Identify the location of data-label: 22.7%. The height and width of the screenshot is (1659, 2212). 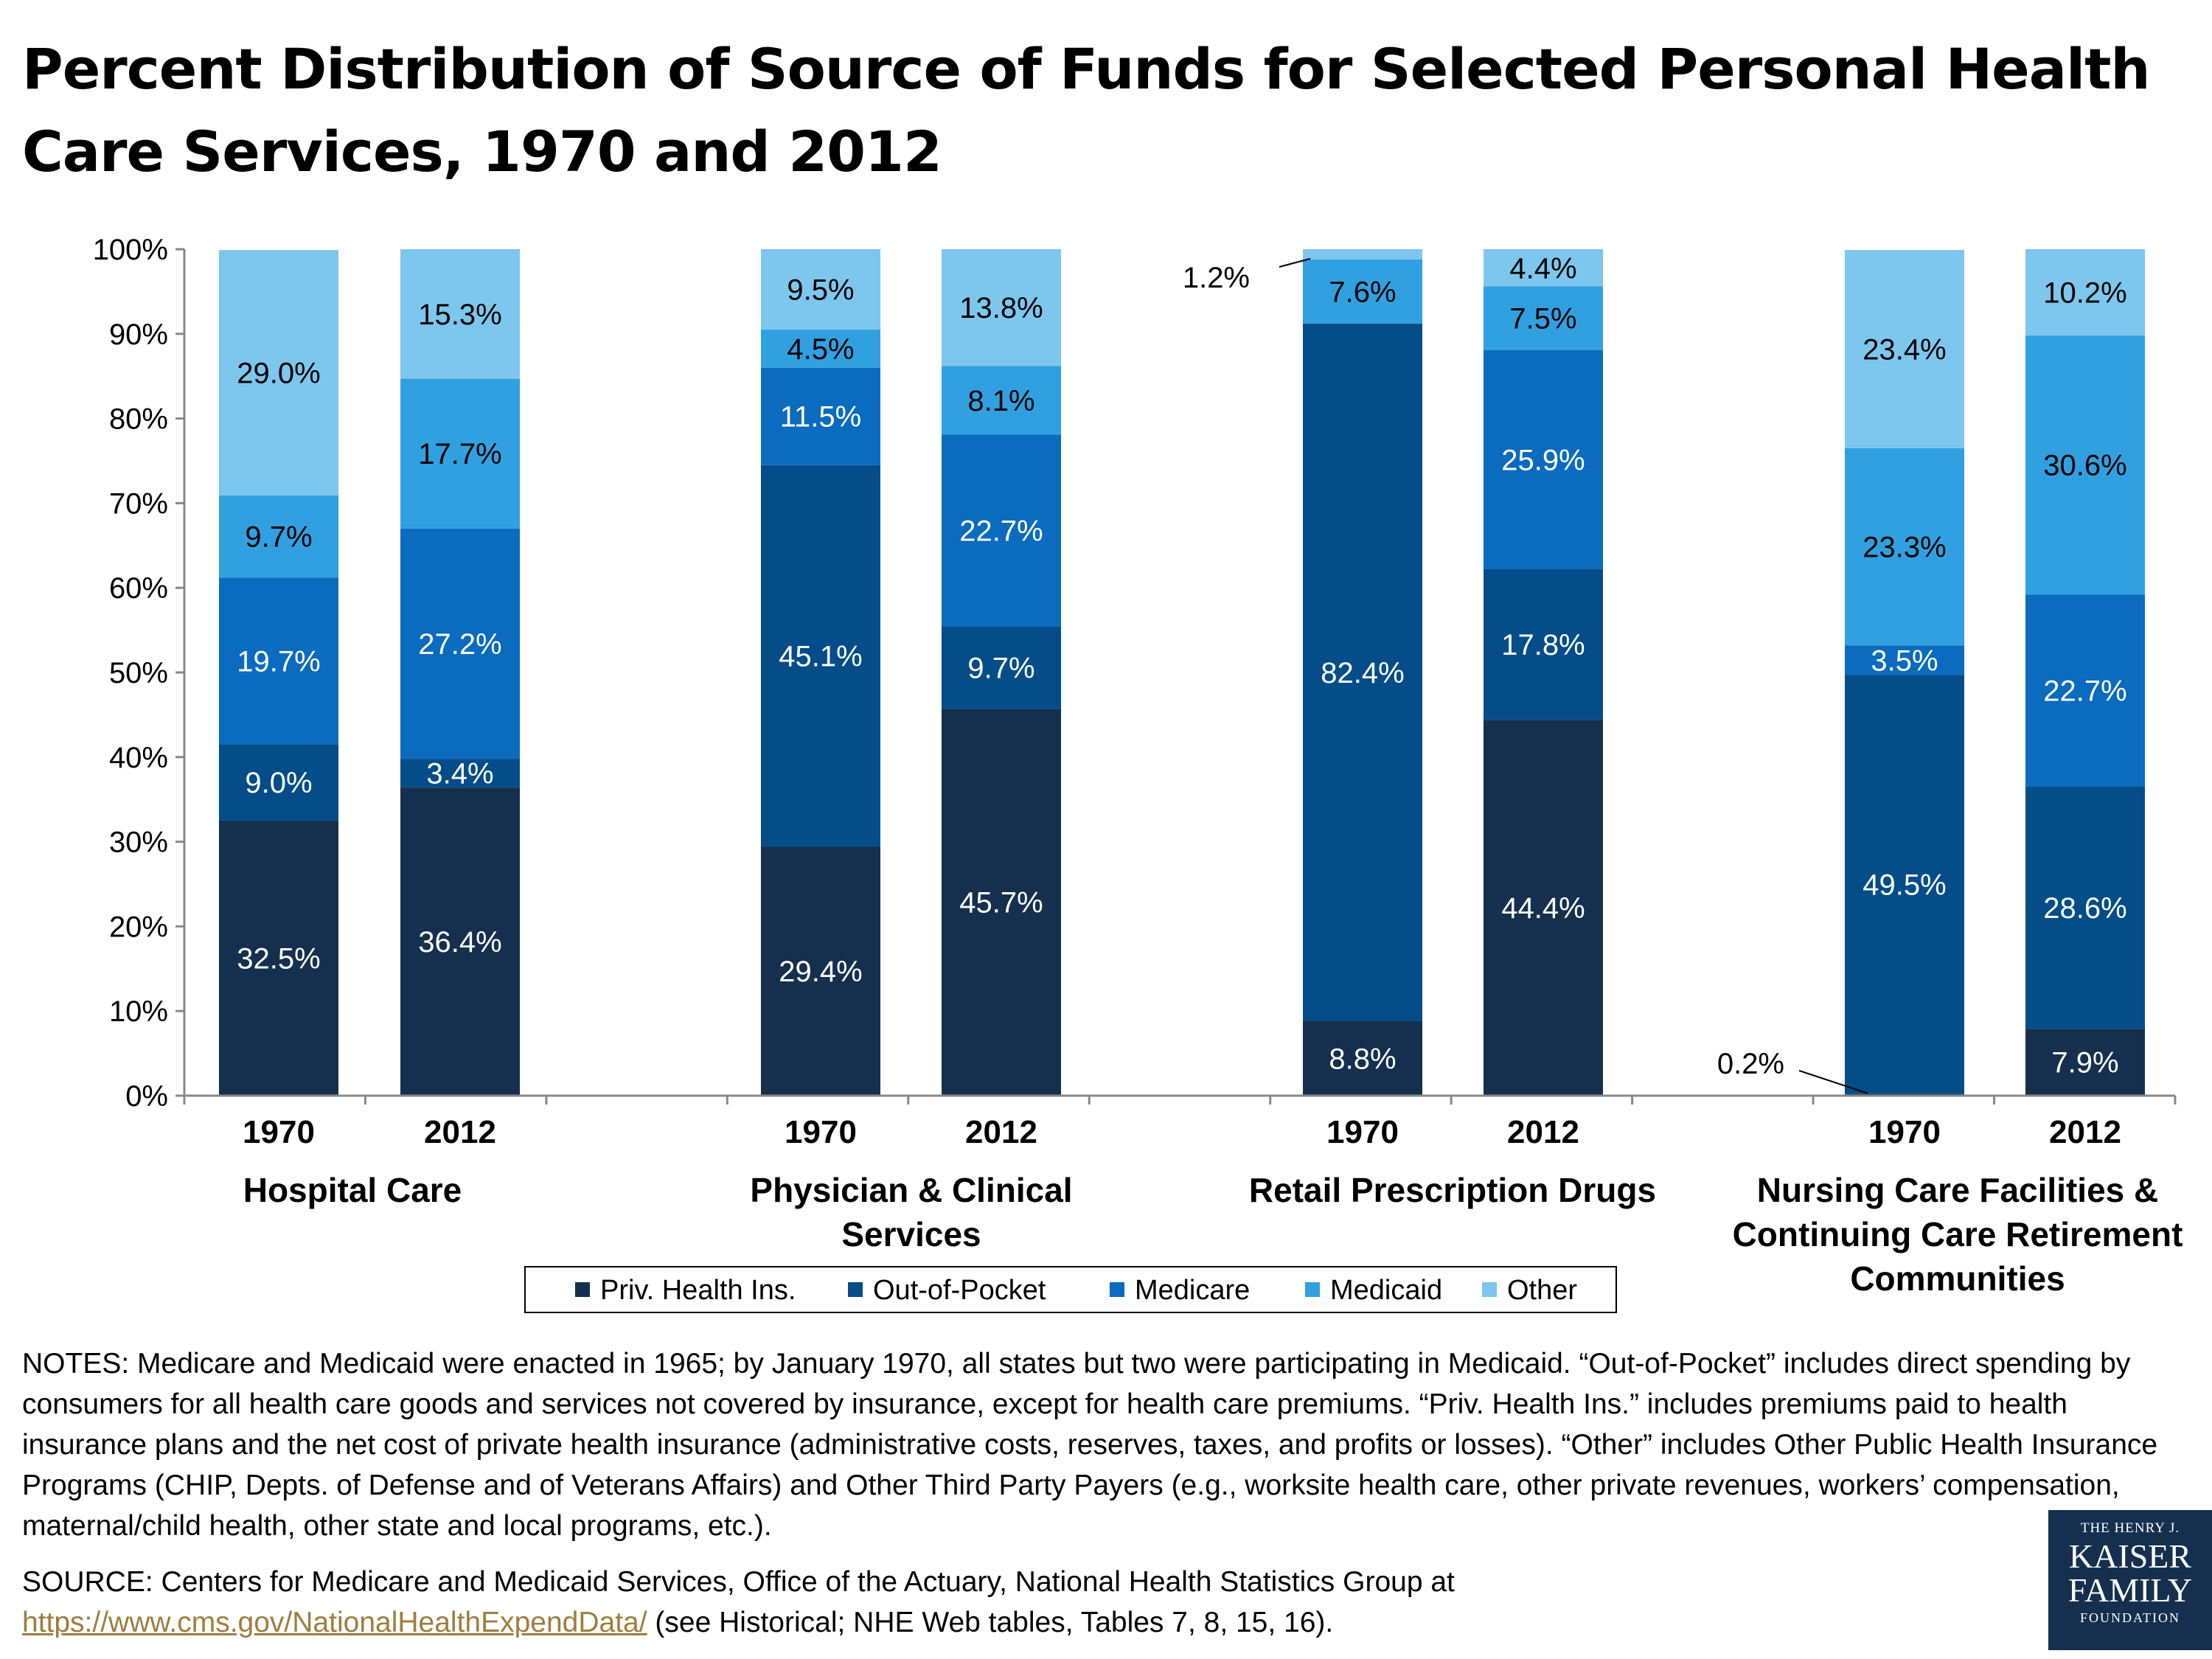
(2084, 691).